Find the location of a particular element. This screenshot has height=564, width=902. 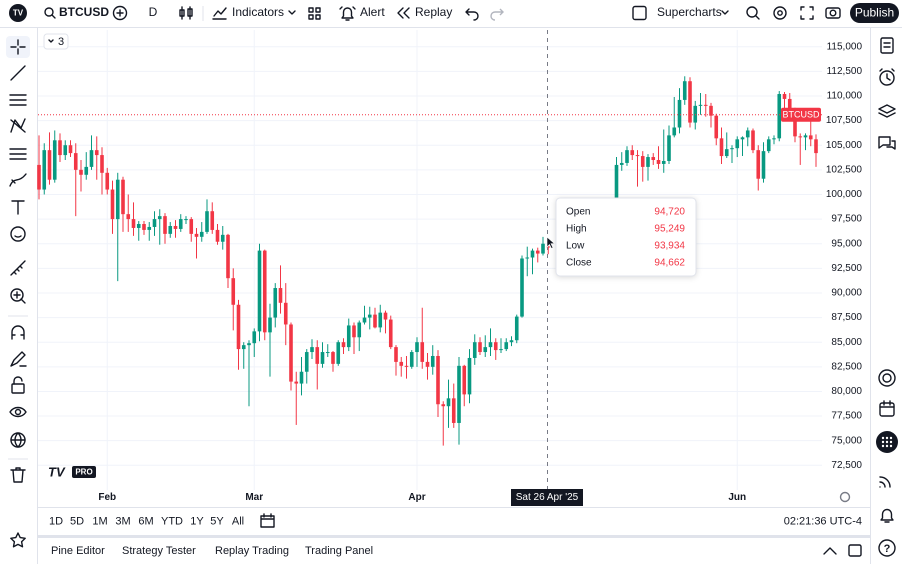

lock-tool is located at coordinates (18, 388).